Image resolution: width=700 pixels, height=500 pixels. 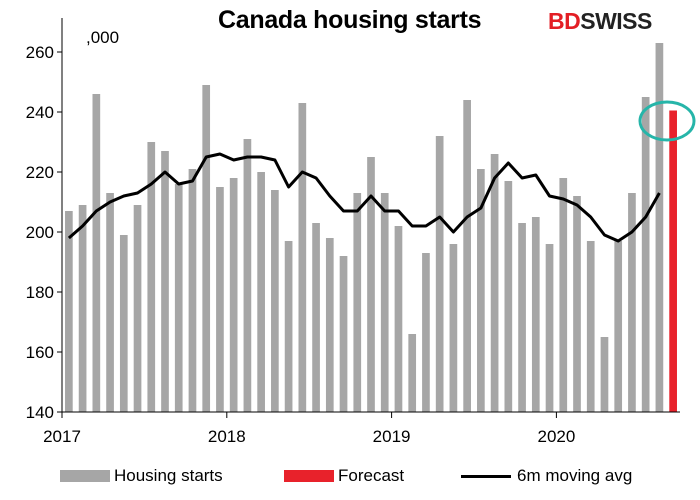 I want to click on y-tick-label: 160, so click(x=40, y=352).